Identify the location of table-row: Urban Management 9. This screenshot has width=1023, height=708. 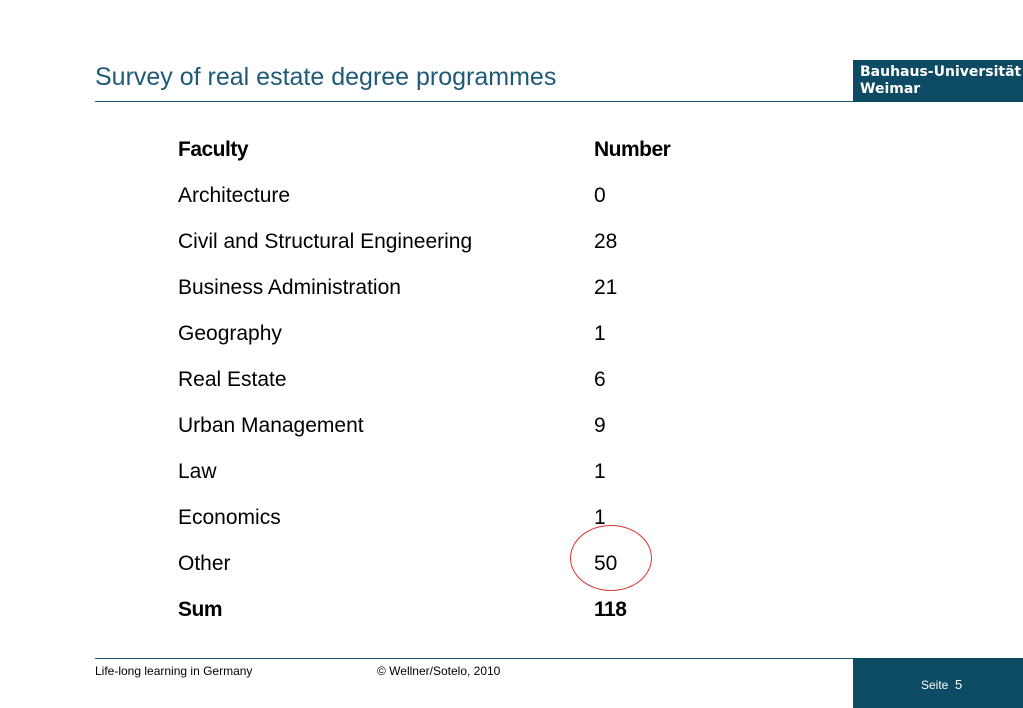
(438, 427).